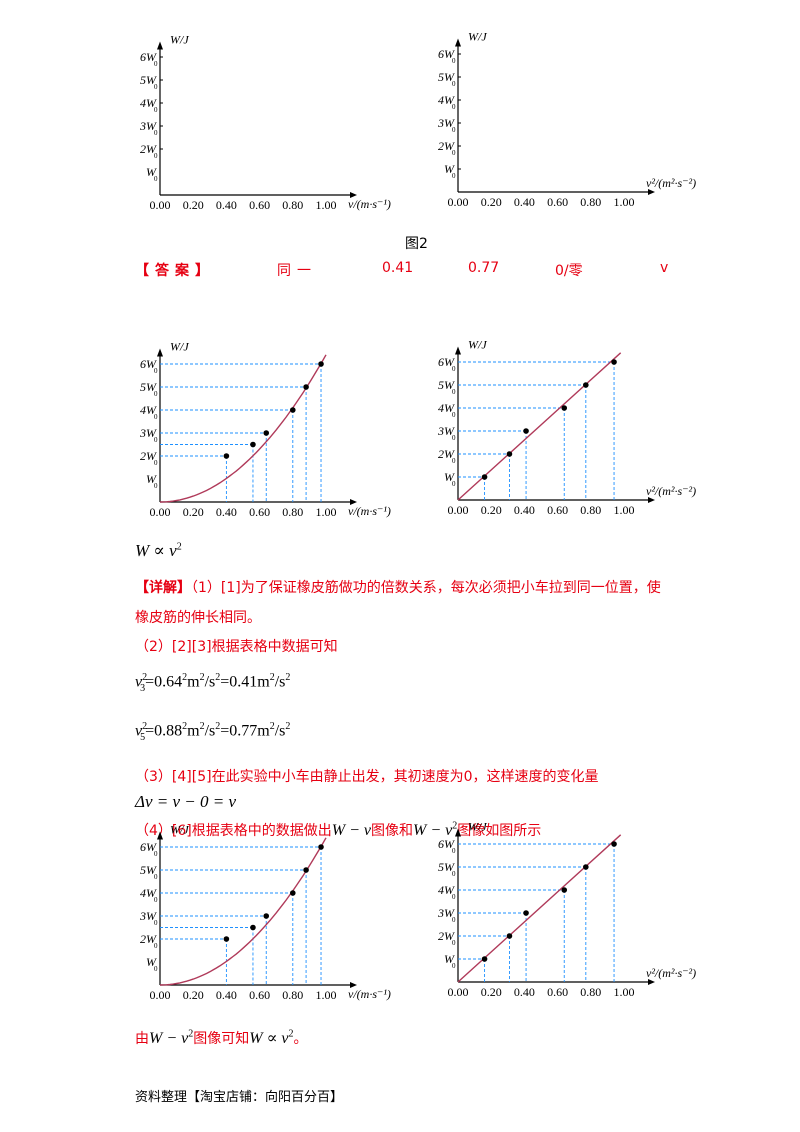 Image resolution: width=800 pixels, height=1132 pixels. I want to click on explanation-p1-text: （1）[1]为了保证橡皮筋做功的倍数关系，每次必须把小车拉到同一位置，使, so click(426, 588).